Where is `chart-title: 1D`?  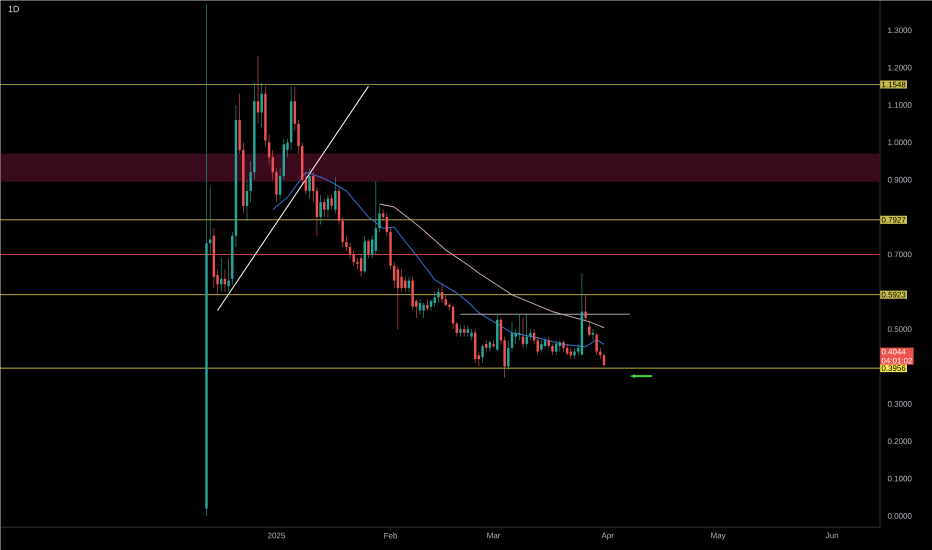
chart-title: 1D is located at coordinates (13, 9).